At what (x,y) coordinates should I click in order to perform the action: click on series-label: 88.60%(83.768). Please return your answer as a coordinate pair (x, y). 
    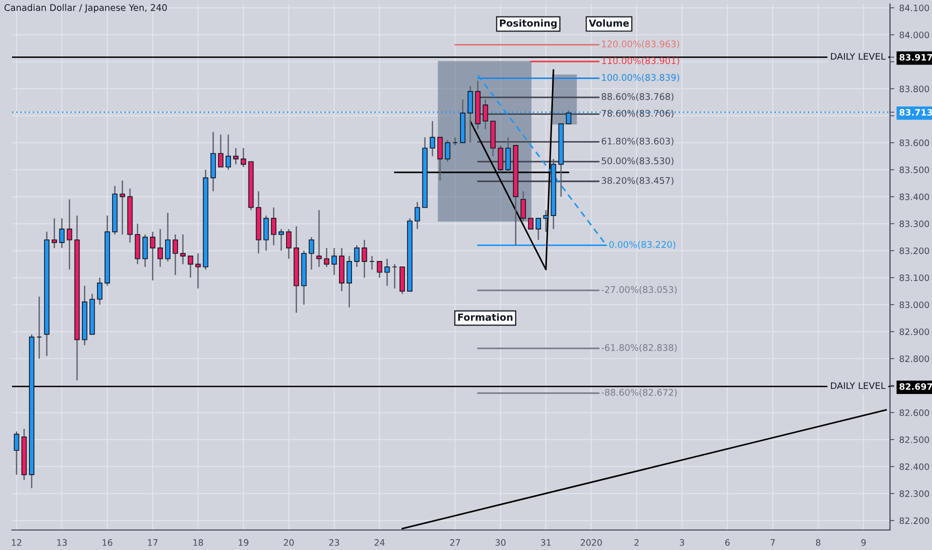
    Looking at the image, I should click on (638, 97).